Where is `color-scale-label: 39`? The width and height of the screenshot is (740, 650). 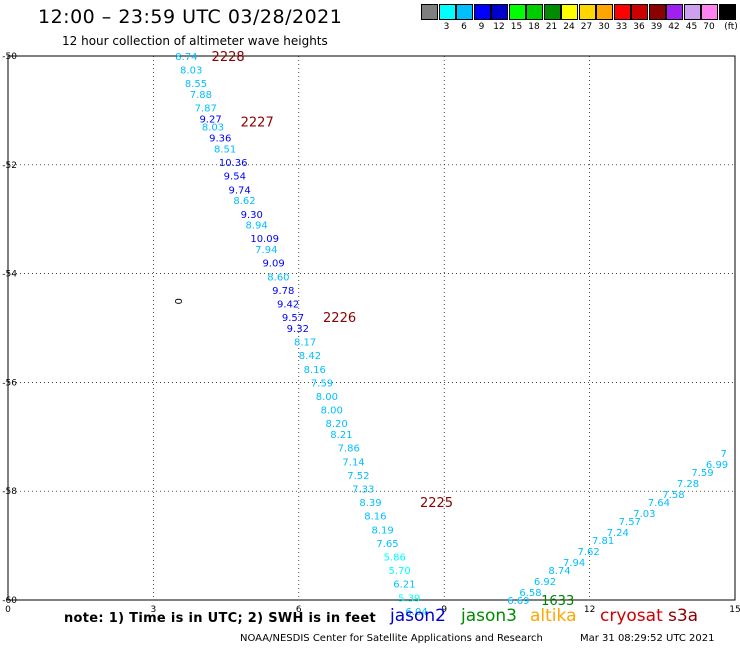 color-scale-label: 39 is located at coordinates (656, 27).